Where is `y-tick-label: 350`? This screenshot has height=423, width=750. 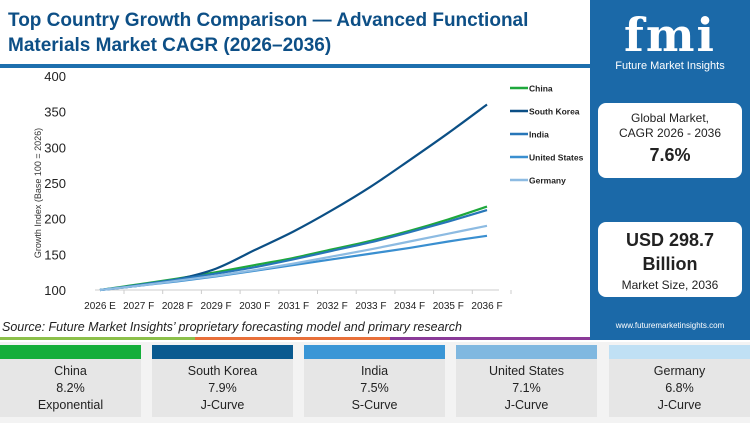 y-tick-label: 350 is located at coordinates (55, 112).